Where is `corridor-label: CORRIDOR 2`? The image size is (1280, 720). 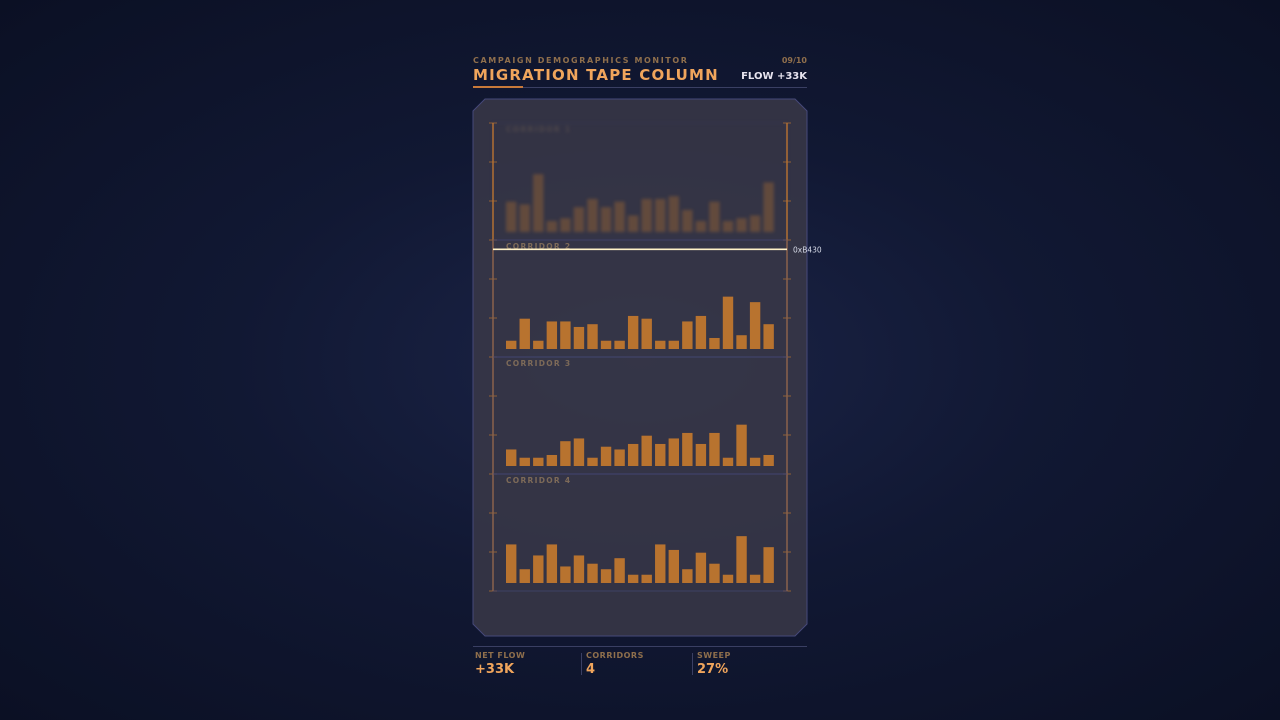
corridor-label: CORRIDOR 2 is located at coordinates (538, 246).